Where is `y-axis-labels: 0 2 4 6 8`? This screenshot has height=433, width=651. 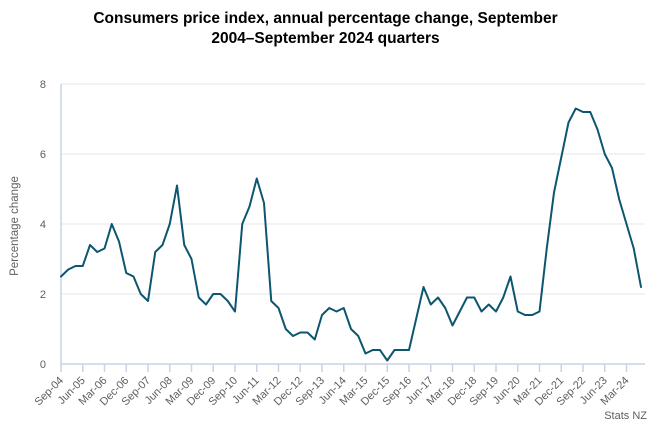 y-axis-labels: 0 2 4 6 8 is located at coordinates (43, 225).